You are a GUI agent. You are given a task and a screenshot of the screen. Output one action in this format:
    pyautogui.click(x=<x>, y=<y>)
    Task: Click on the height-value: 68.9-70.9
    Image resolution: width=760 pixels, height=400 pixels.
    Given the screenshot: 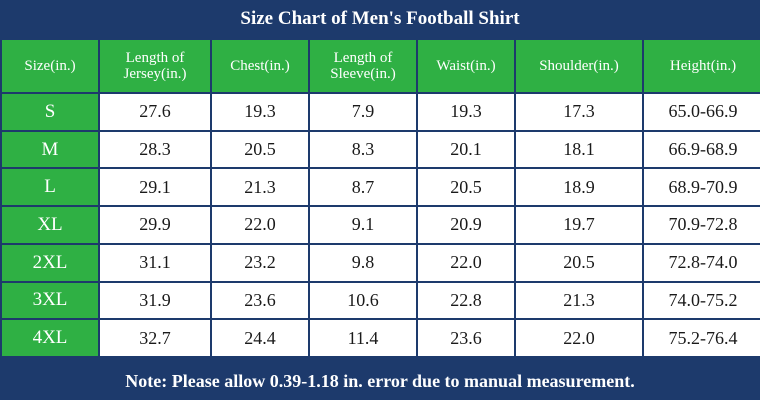 What is the action you would take?
    pyautogui.click(x=702, y=187)
    